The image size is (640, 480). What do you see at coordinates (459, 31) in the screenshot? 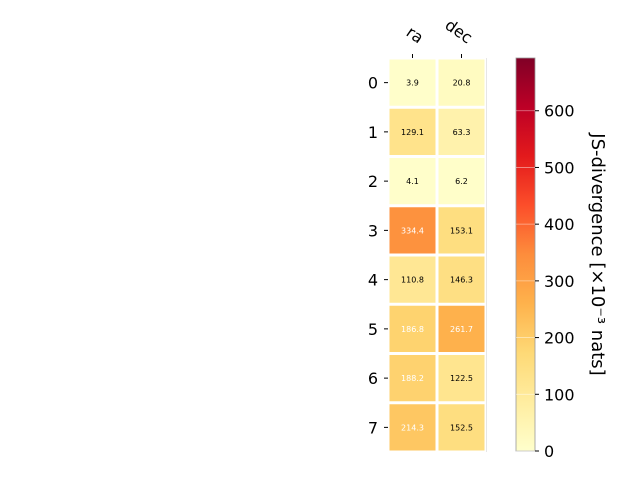
I see `column-tick-label: dec` at bounding box center [459, 31].